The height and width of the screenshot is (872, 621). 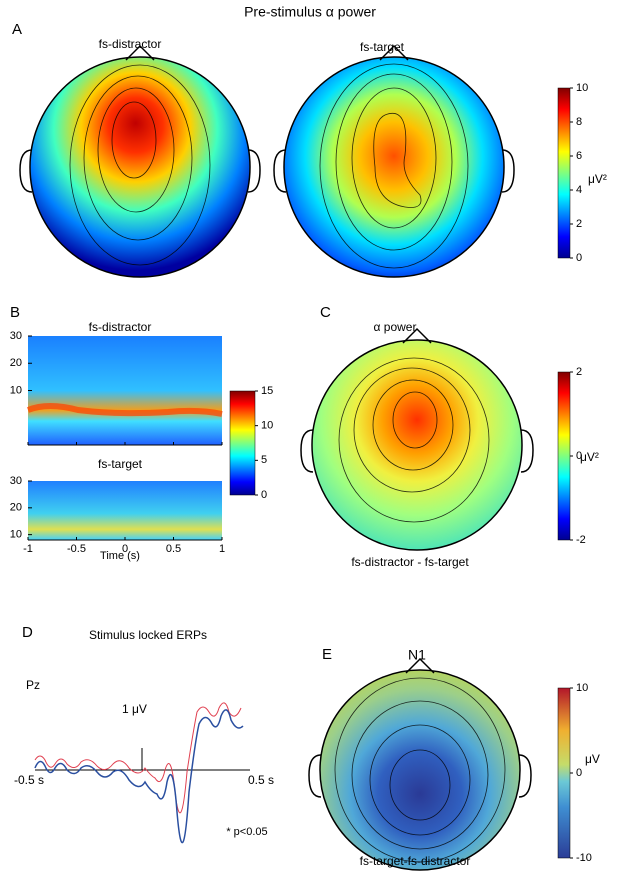 I want to click on map-title: α power, so click(x=395, y=327).